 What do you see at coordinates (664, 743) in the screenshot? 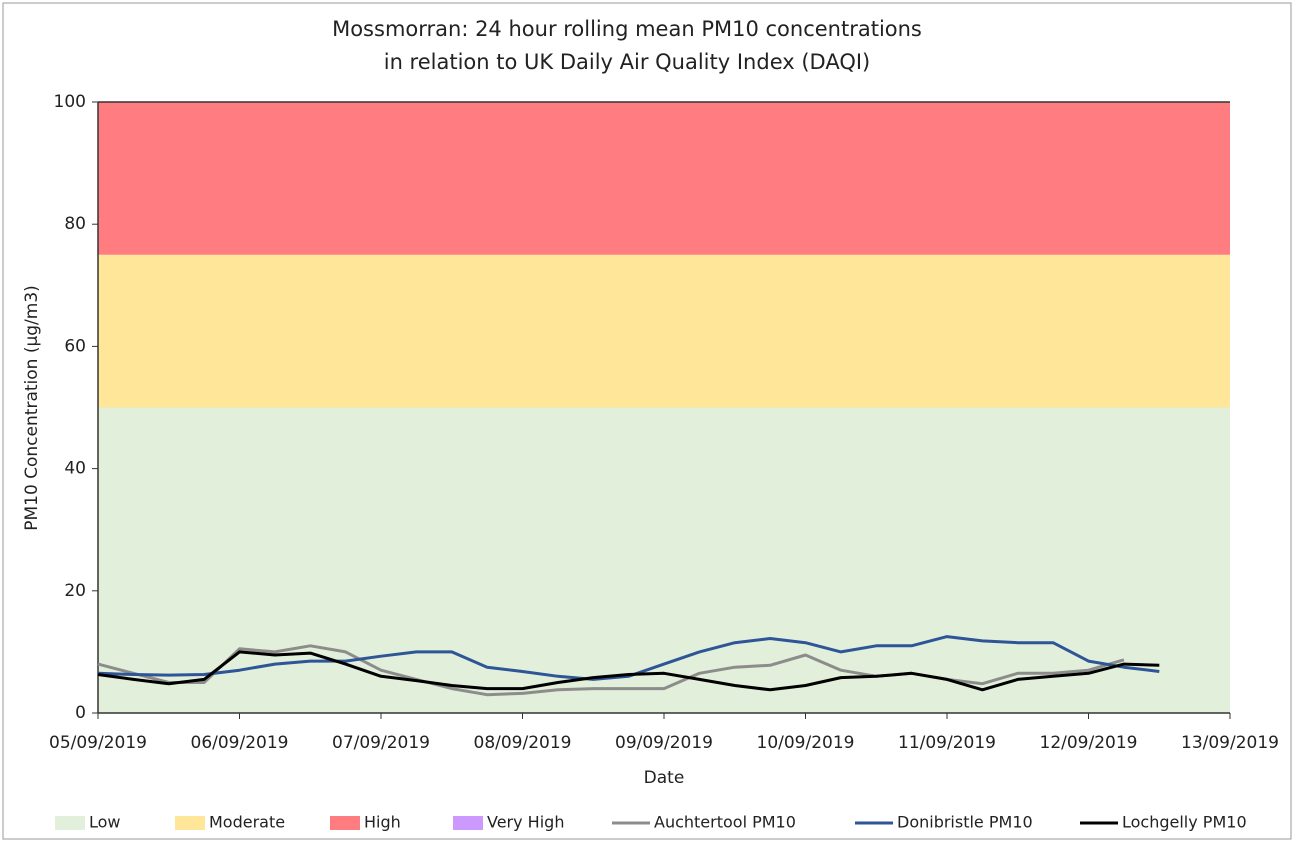
I see `x-tick-label: 09/09/2019` at bounding box center [664, 743].